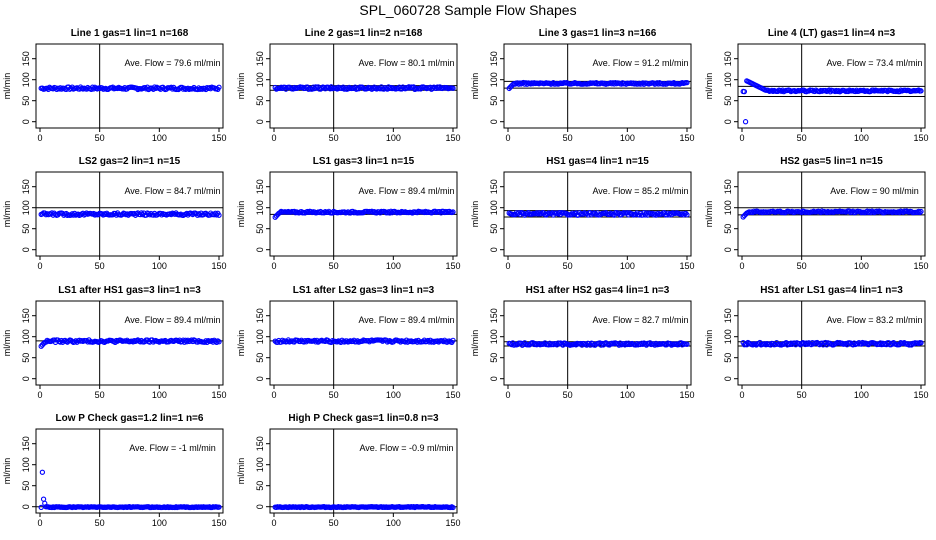 The height and width of the screenshot is (540, 936). Describe the element at coordinates (406, 63) in the screenshot. I see `average-flow-annotation: Ave. Flow = 80.1 ml/min` at that location.